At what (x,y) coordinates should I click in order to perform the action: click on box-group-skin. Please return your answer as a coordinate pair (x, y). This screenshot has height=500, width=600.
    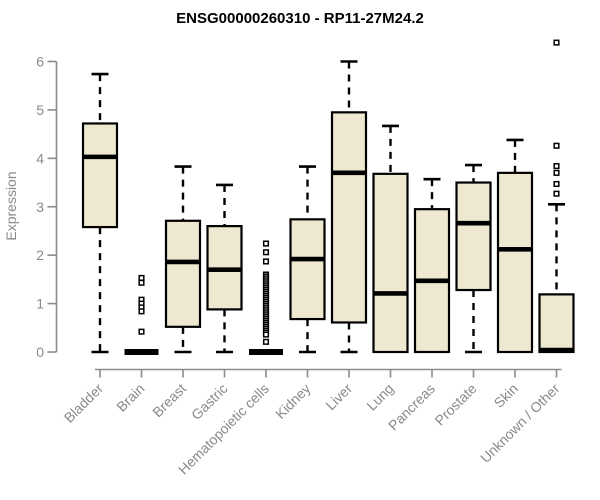
    Looking at the image, I should click on (515, 246).